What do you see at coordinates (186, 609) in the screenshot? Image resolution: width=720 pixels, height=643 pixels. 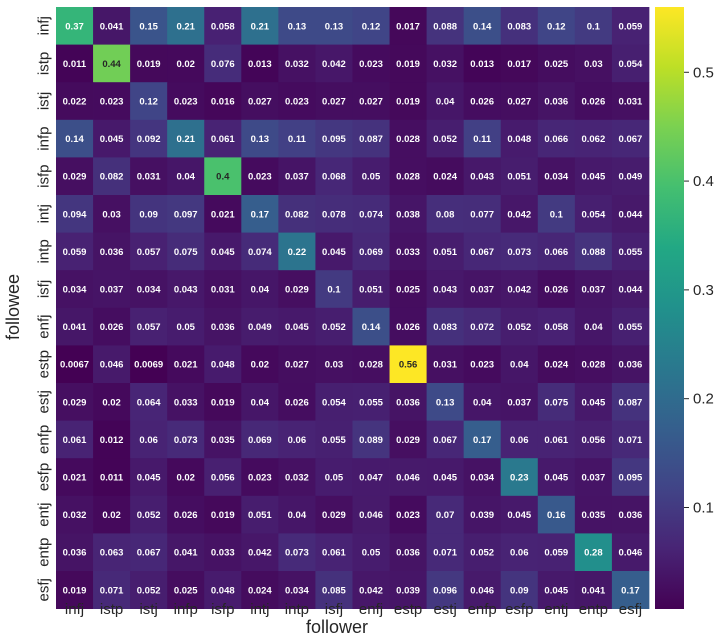 I see `x-tick-label: infp` at bounding box center [186, 609].